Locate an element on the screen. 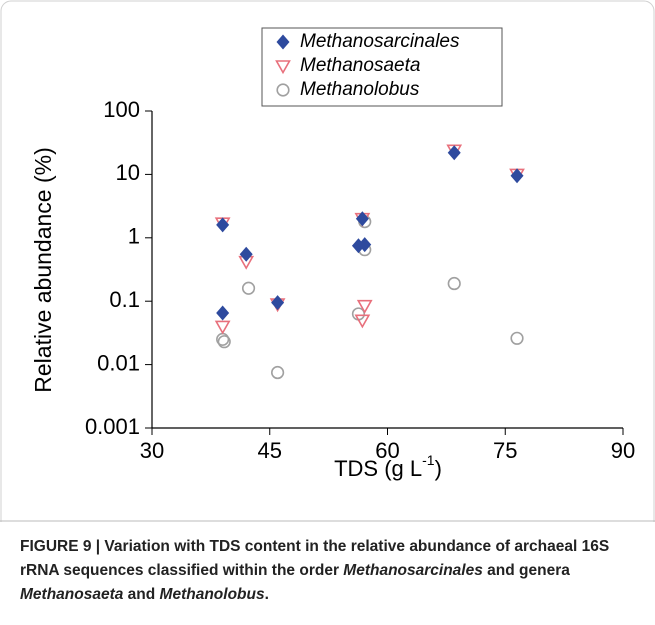 The image size is (655, 625). caption-text: Methanosarcinales is located at coordinates (413, 570).